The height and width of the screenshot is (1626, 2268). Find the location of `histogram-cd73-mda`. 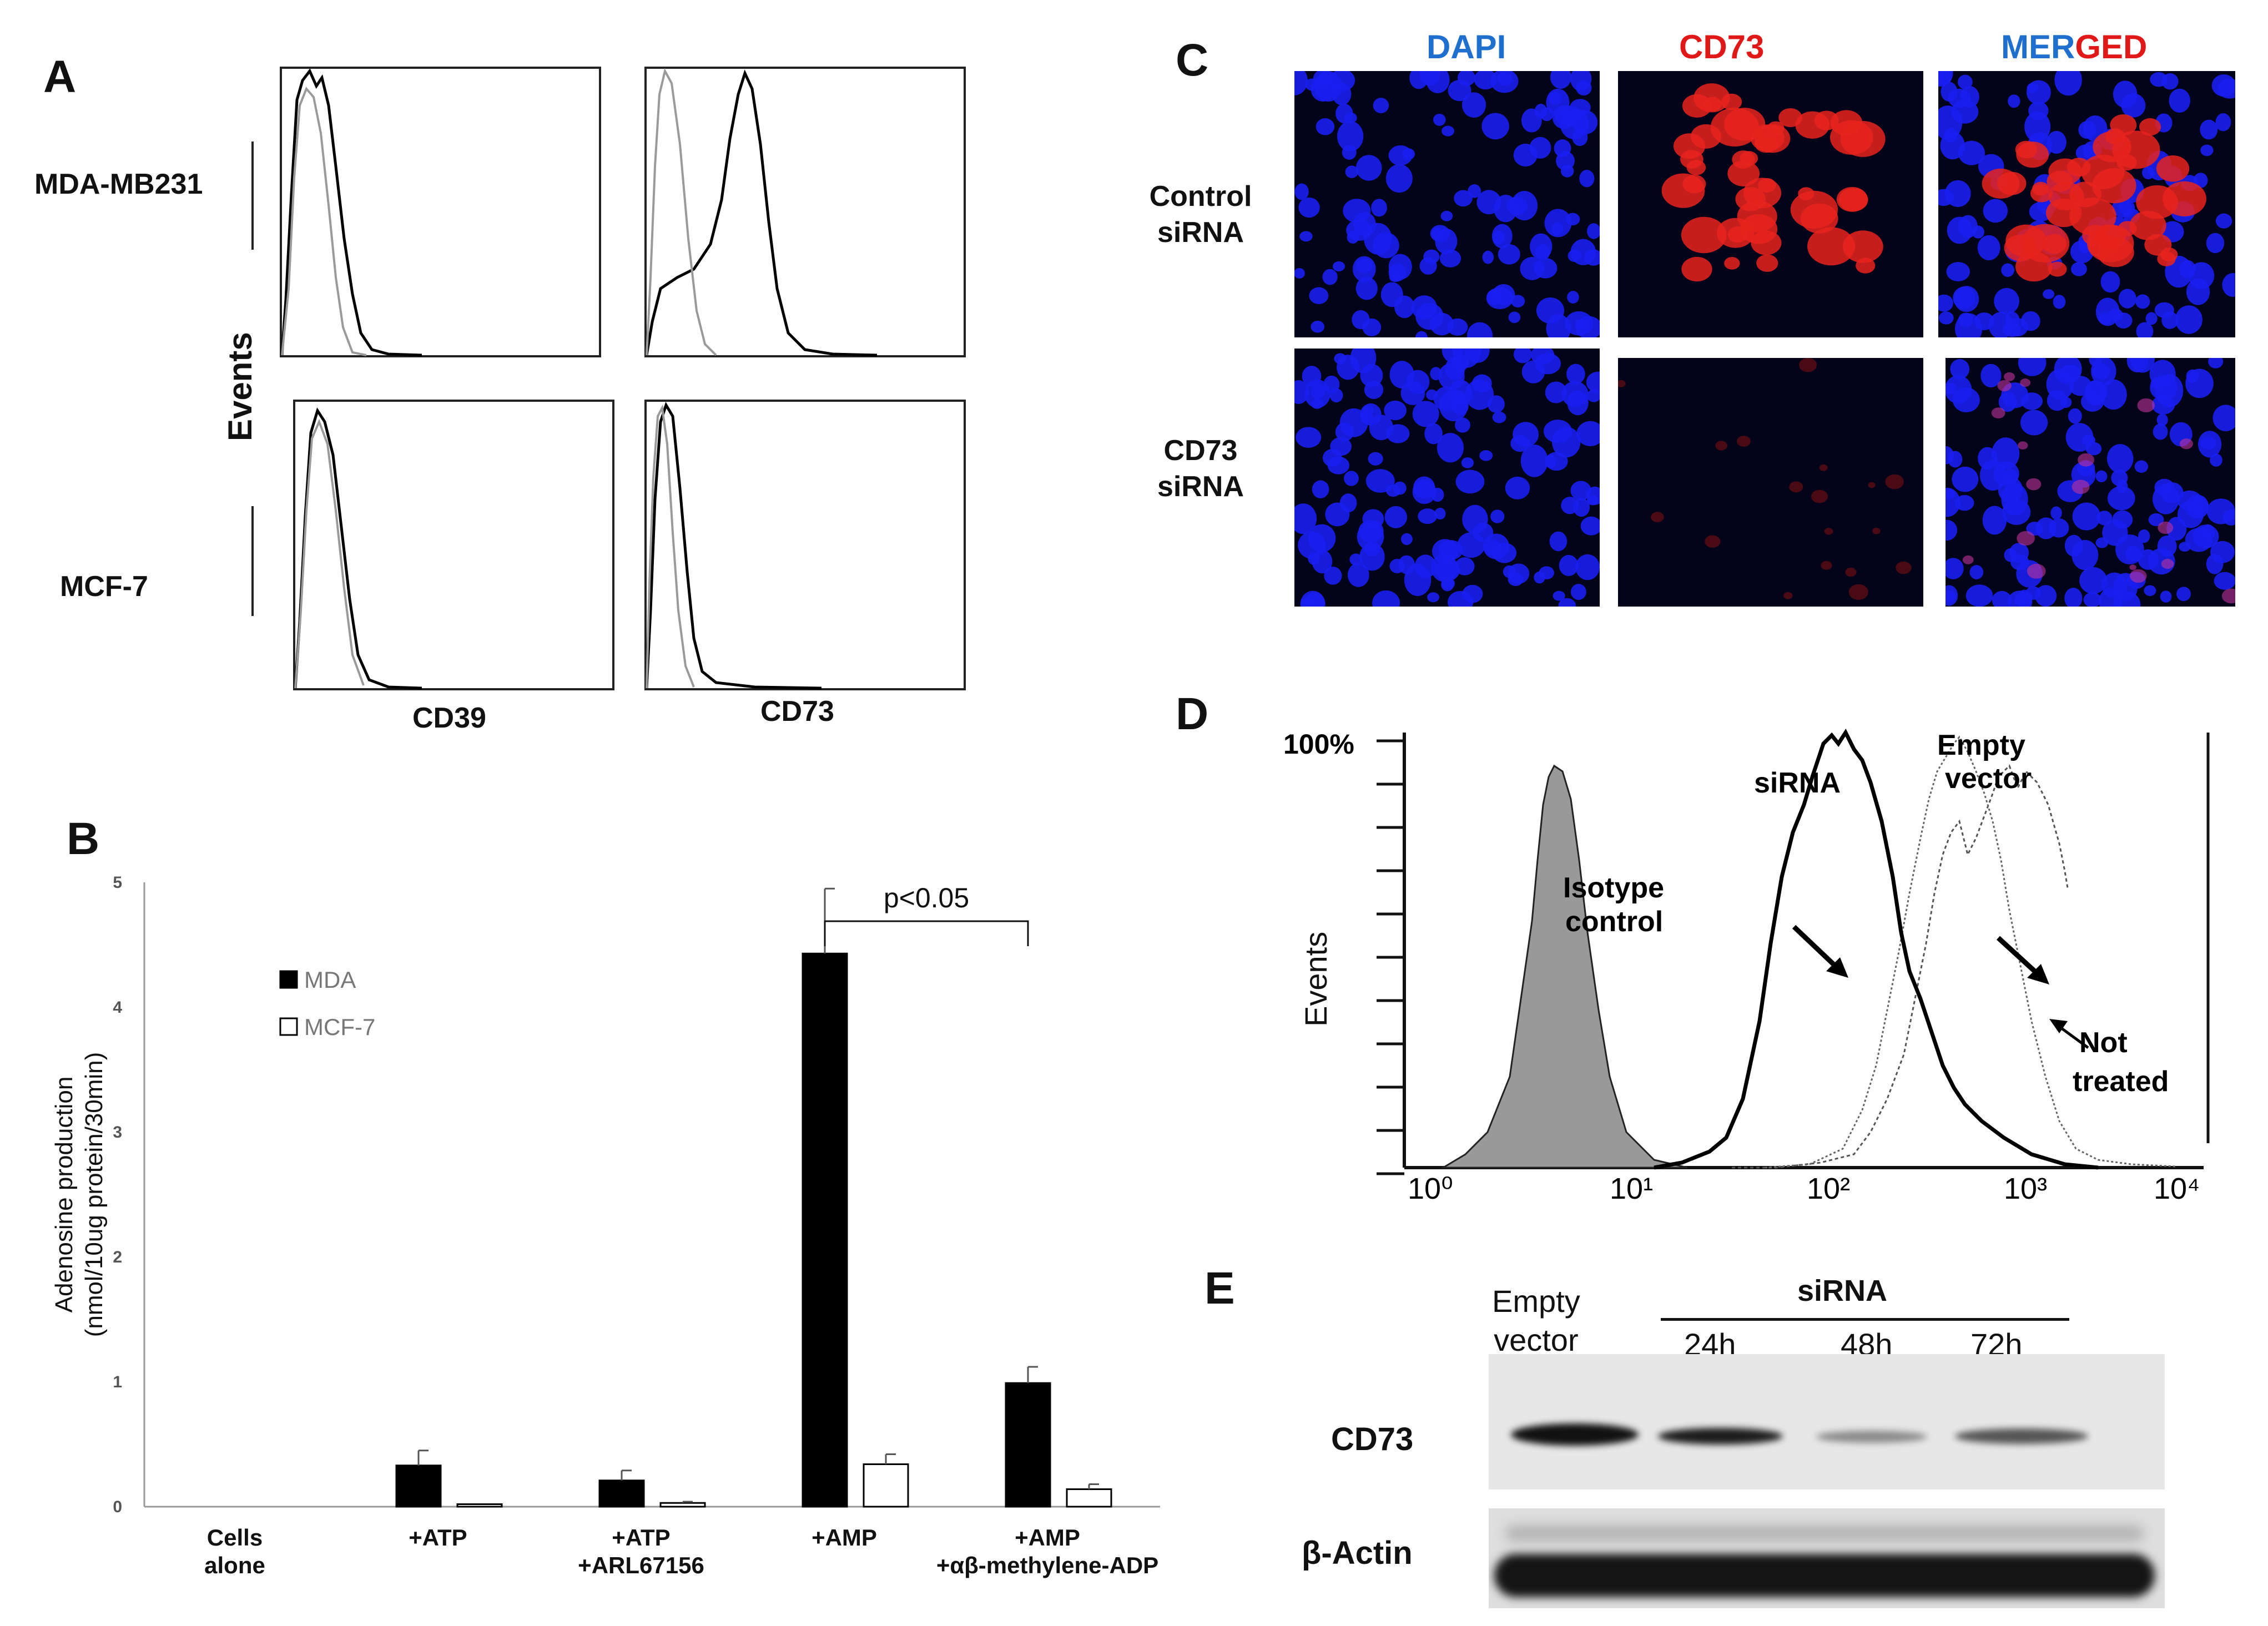

histogram-cd73-mda is located at coordinates (805, 212).